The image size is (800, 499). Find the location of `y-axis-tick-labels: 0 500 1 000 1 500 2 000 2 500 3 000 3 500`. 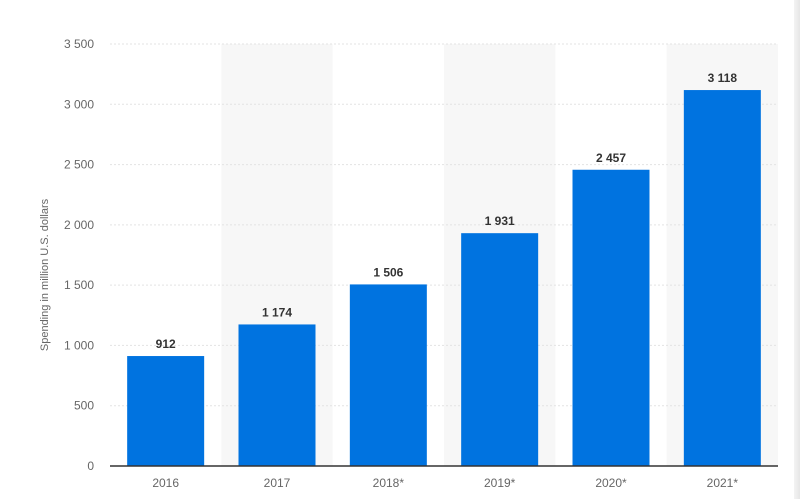

y-axis-tick-labels: 0 500 1 000 1 500 2 000 2 500 3 000 3 500 is located at coordinates (79, 255).